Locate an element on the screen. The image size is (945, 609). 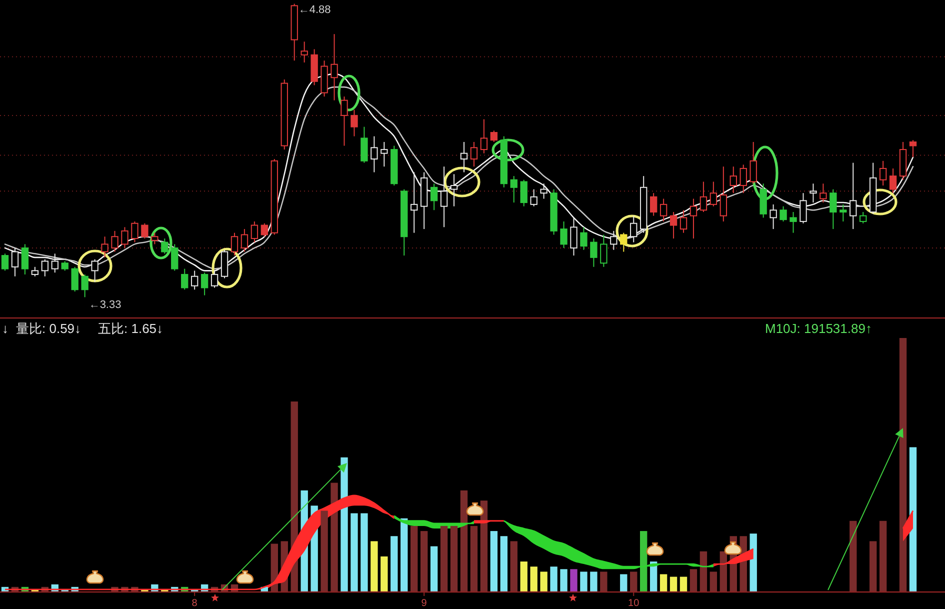
text: 量比: 0.59↓ is located at coordinates (49, 328).